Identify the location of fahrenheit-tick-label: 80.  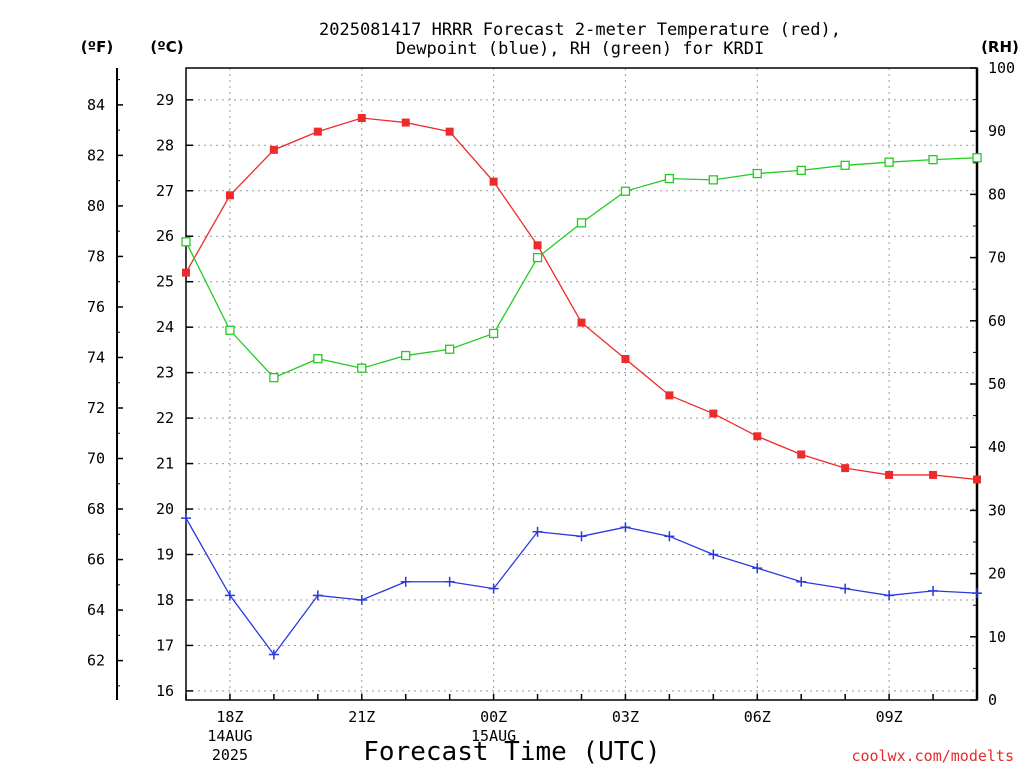
(96, 206).